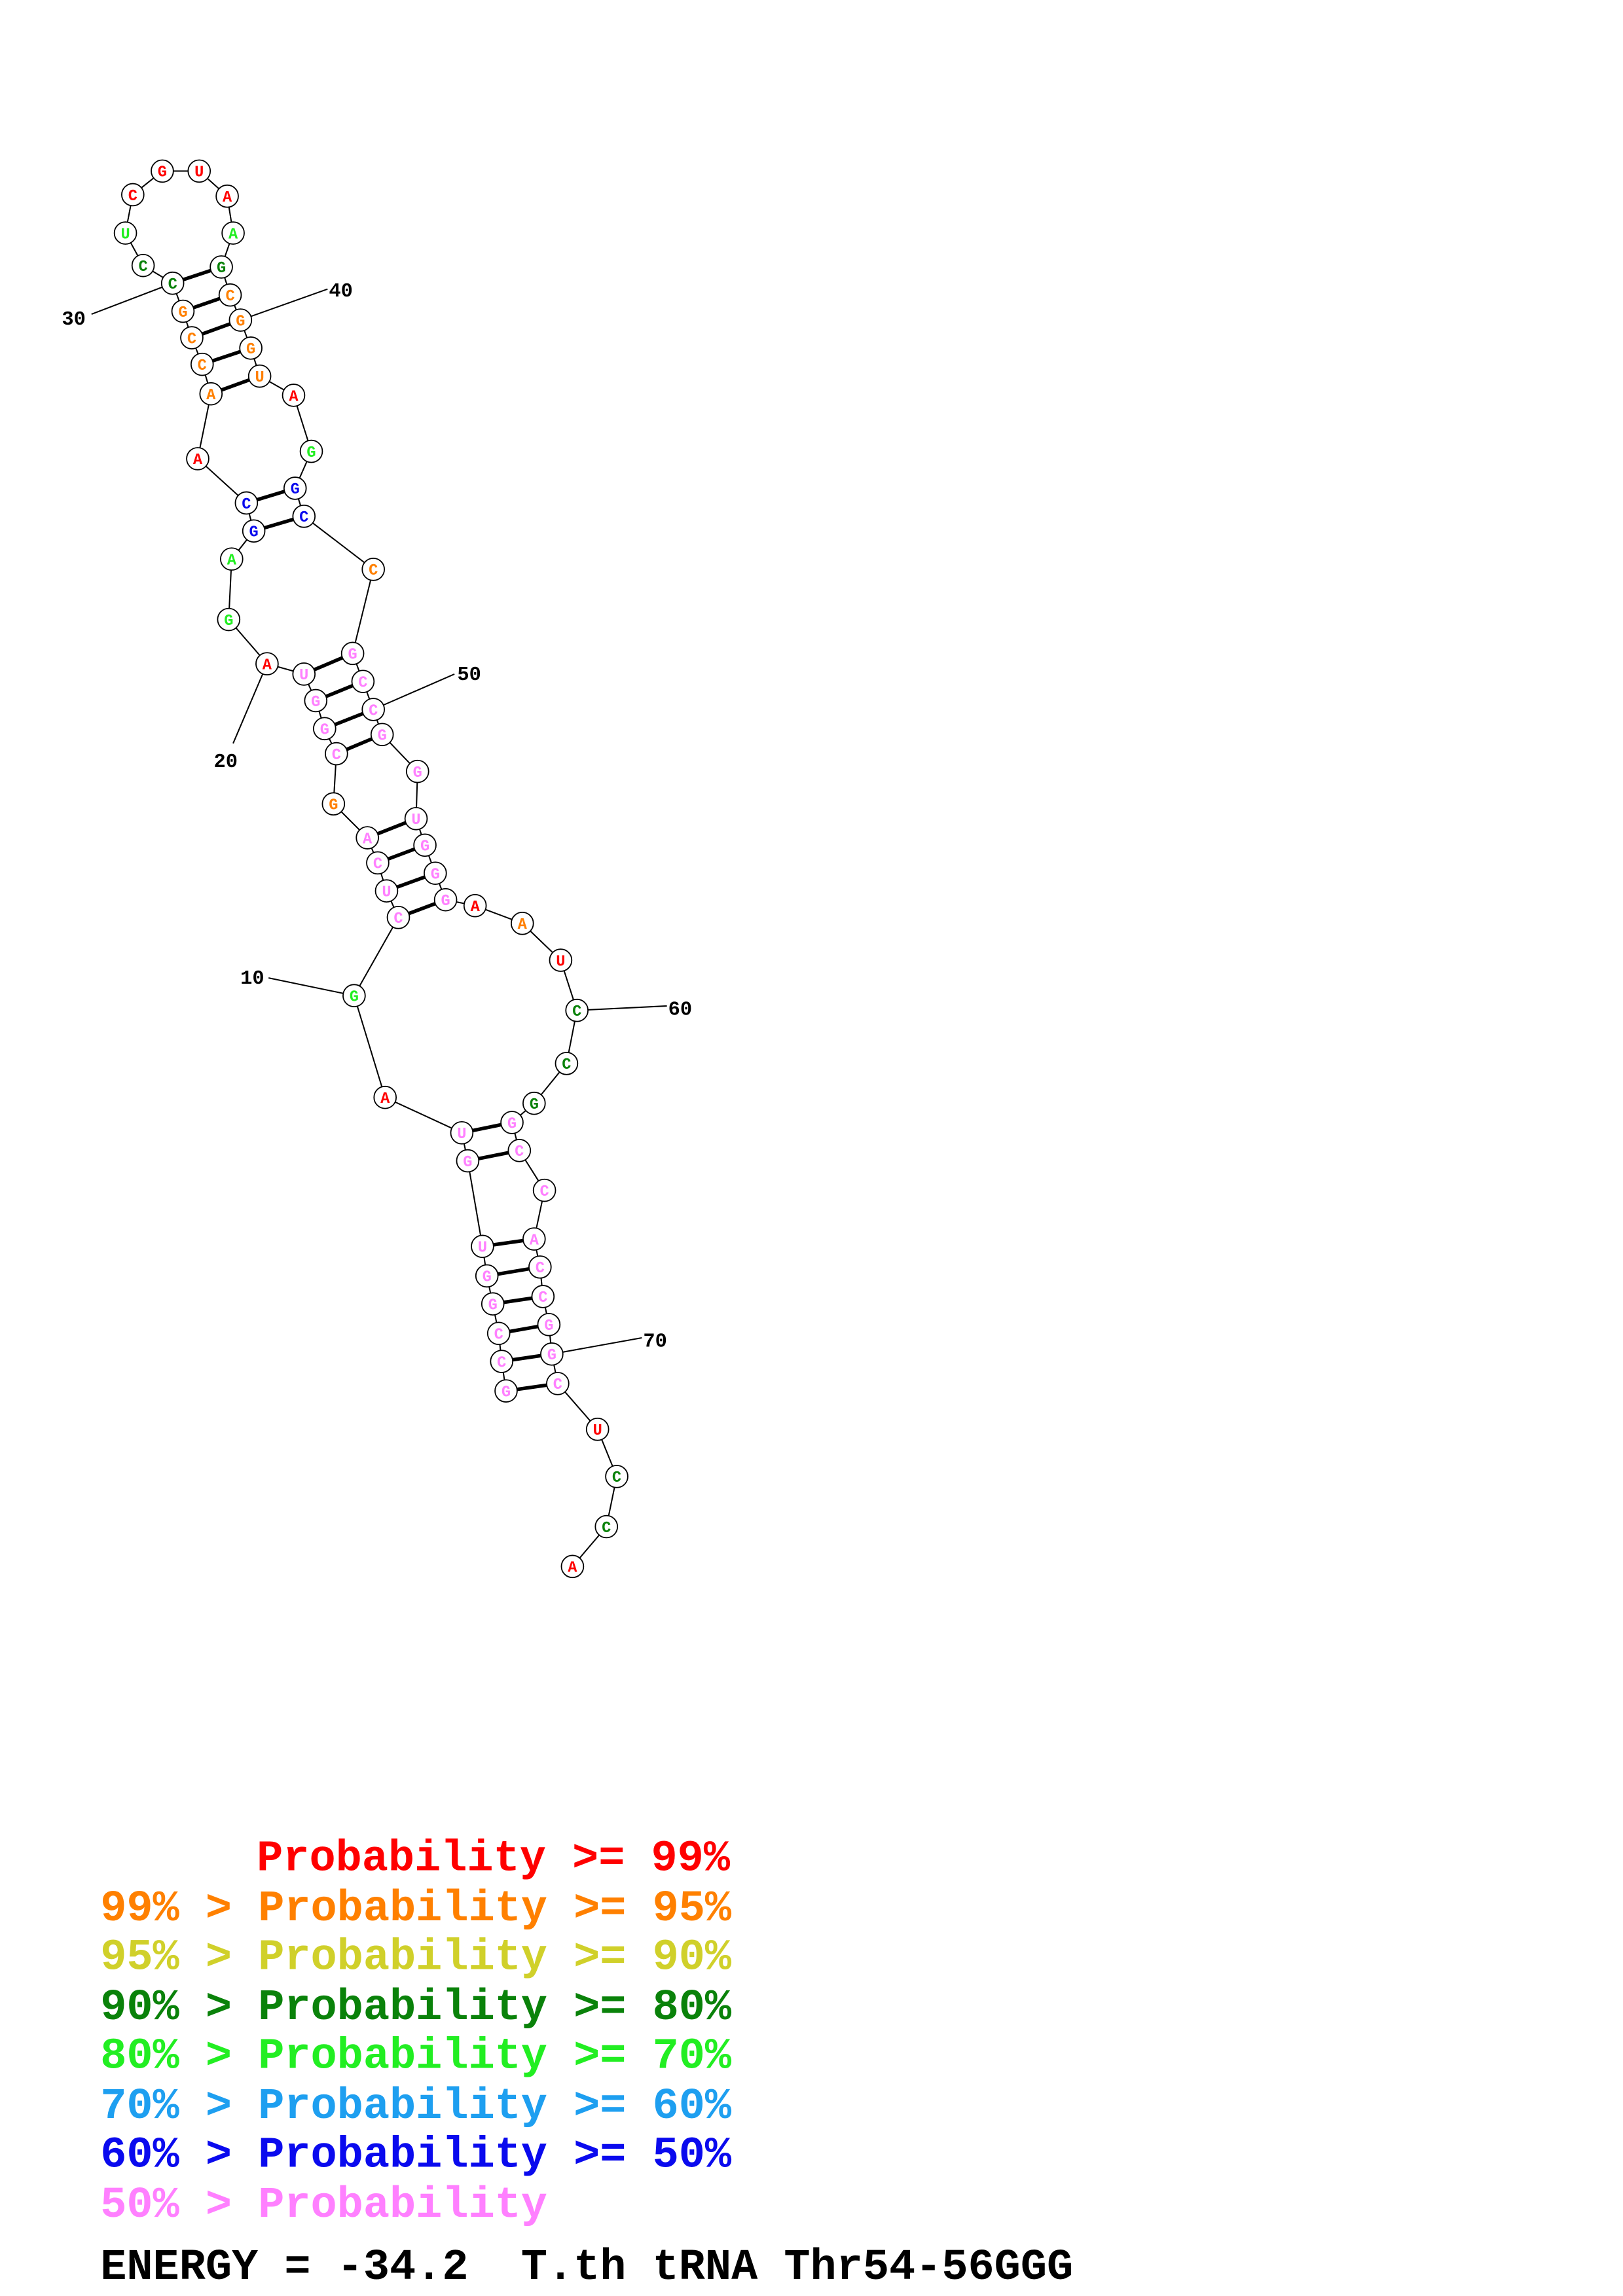 This screenshot has height=2296, width=1623. What do you see at coordinates (74, 320) in the screenshot?
I see `position-label: 30` at bounding box center [74, 320].